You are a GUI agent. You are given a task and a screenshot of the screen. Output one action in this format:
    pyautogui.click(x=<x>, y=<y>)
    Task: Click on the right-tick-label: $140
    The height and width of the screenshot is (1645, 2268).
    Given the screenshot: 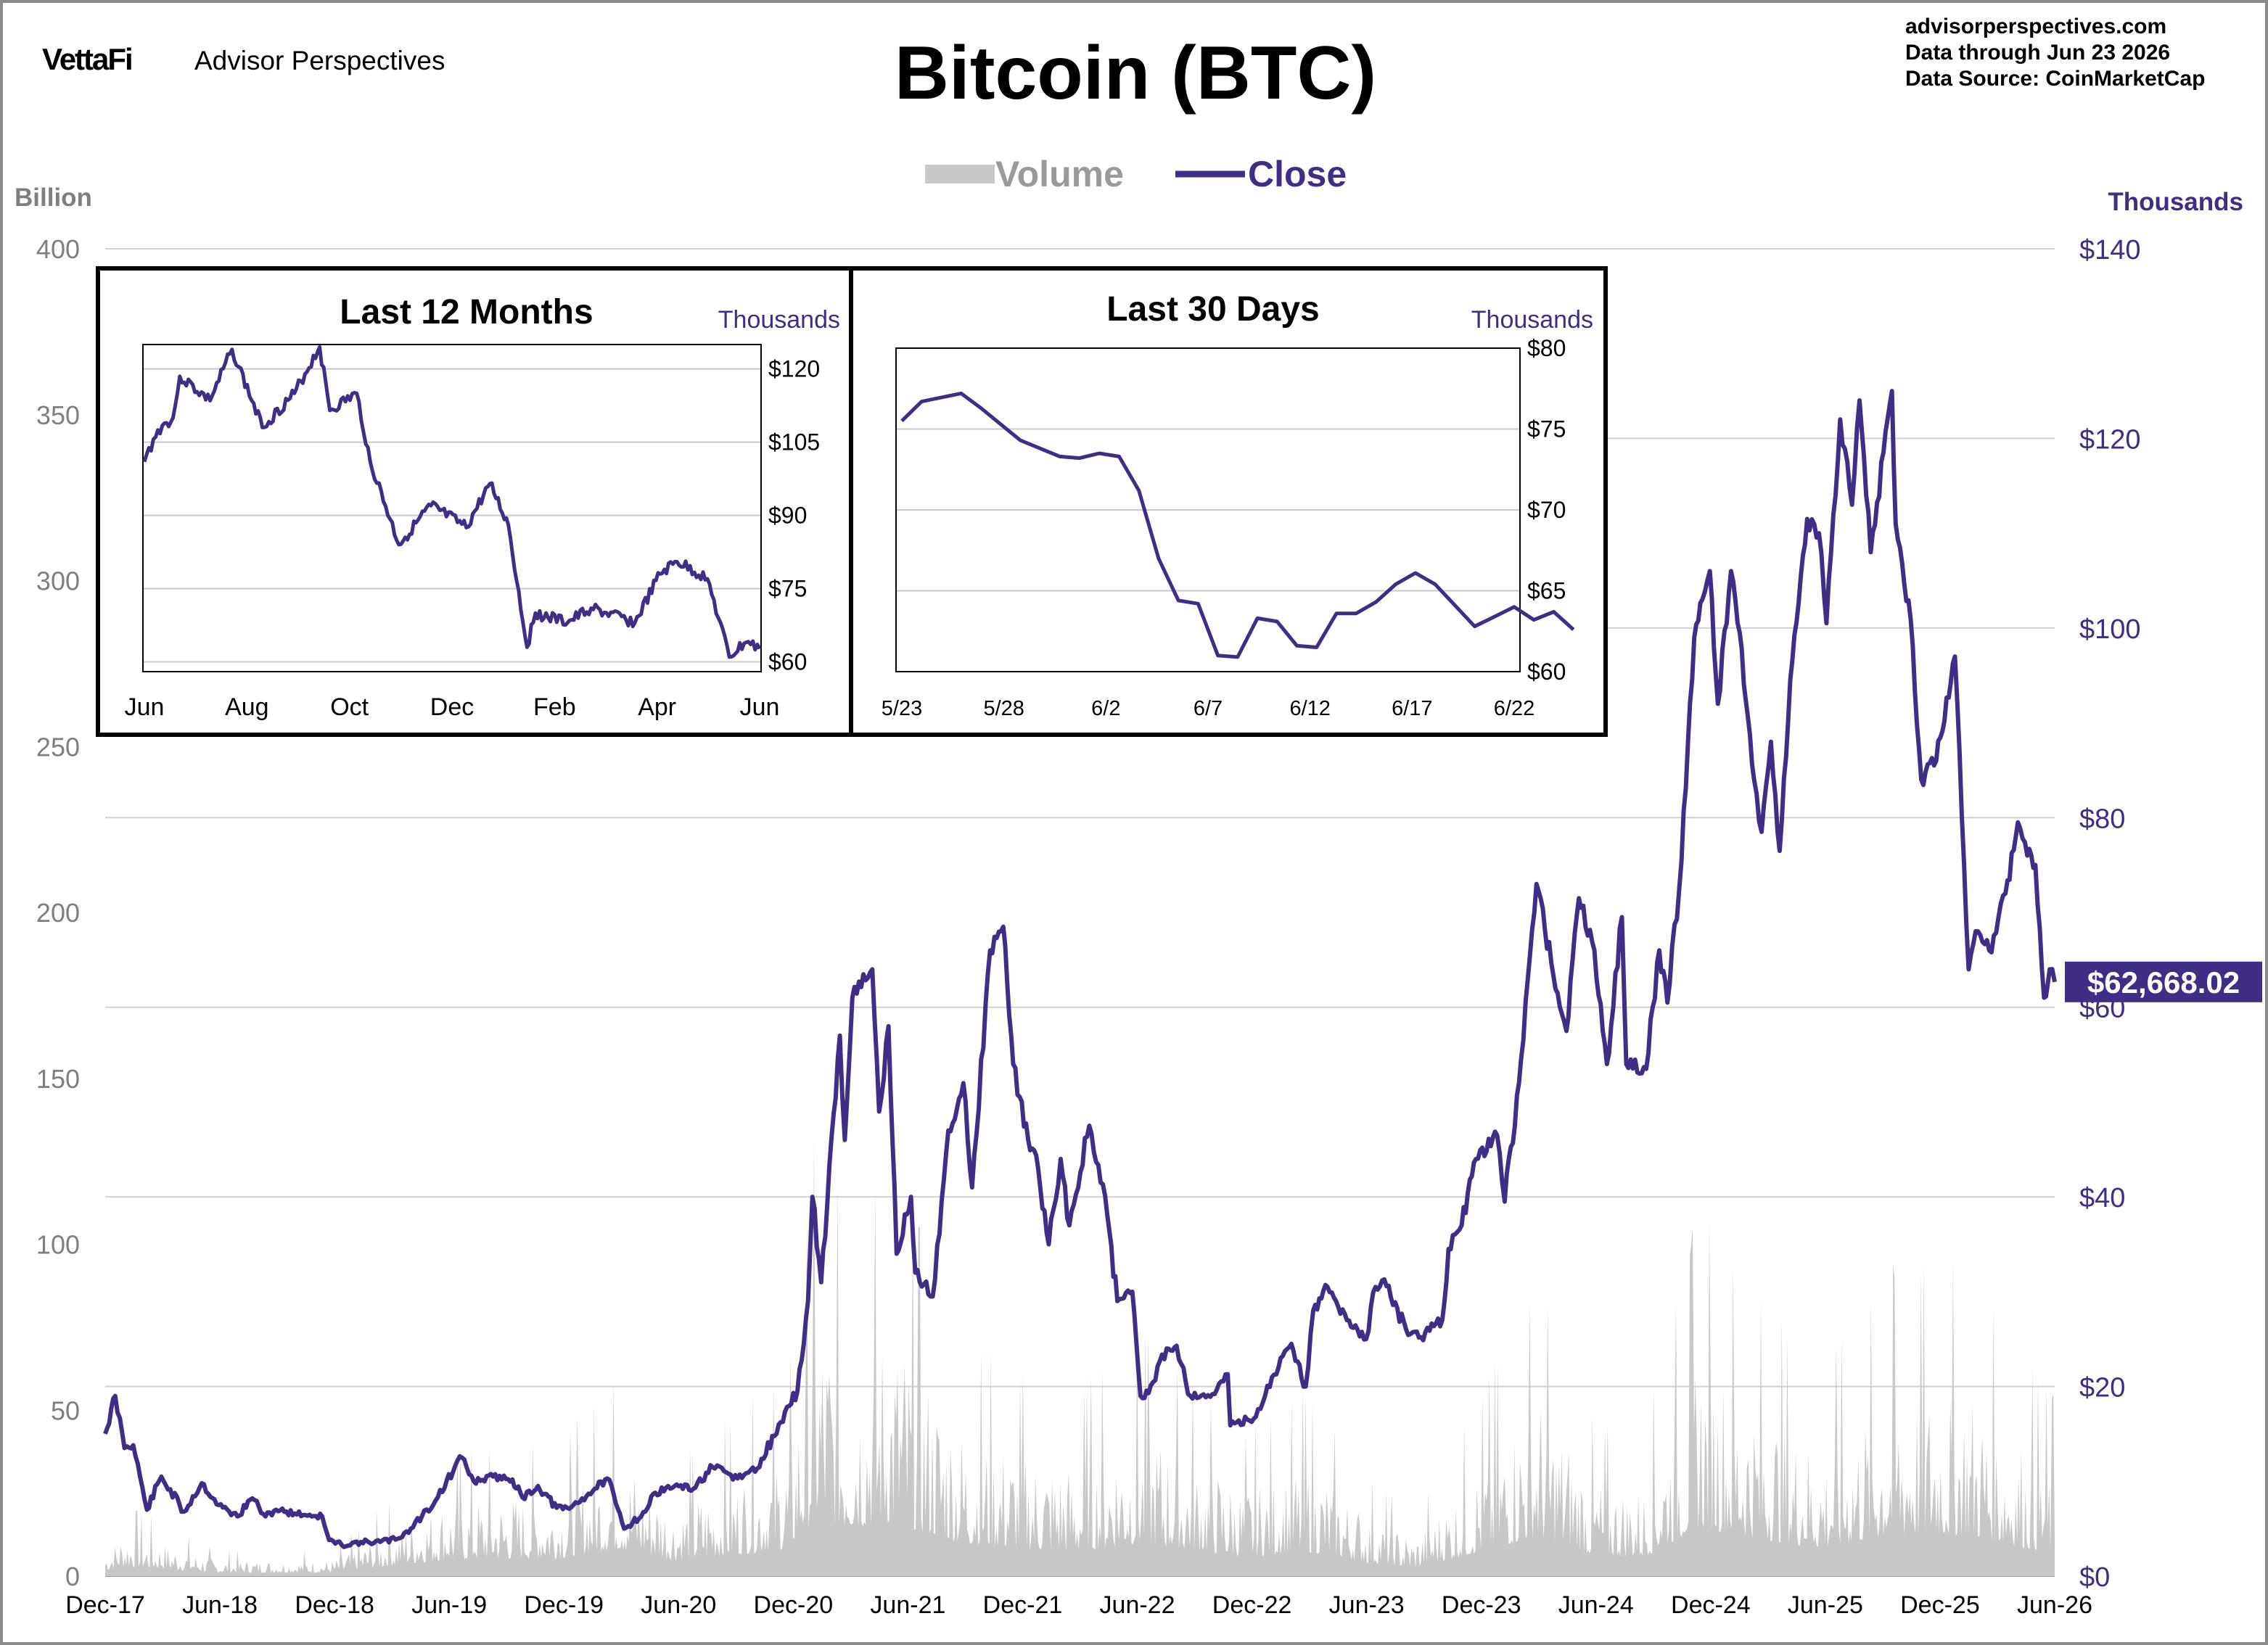 What is the action you would take?
    pyautogui.click(x=2110, y=250)
    